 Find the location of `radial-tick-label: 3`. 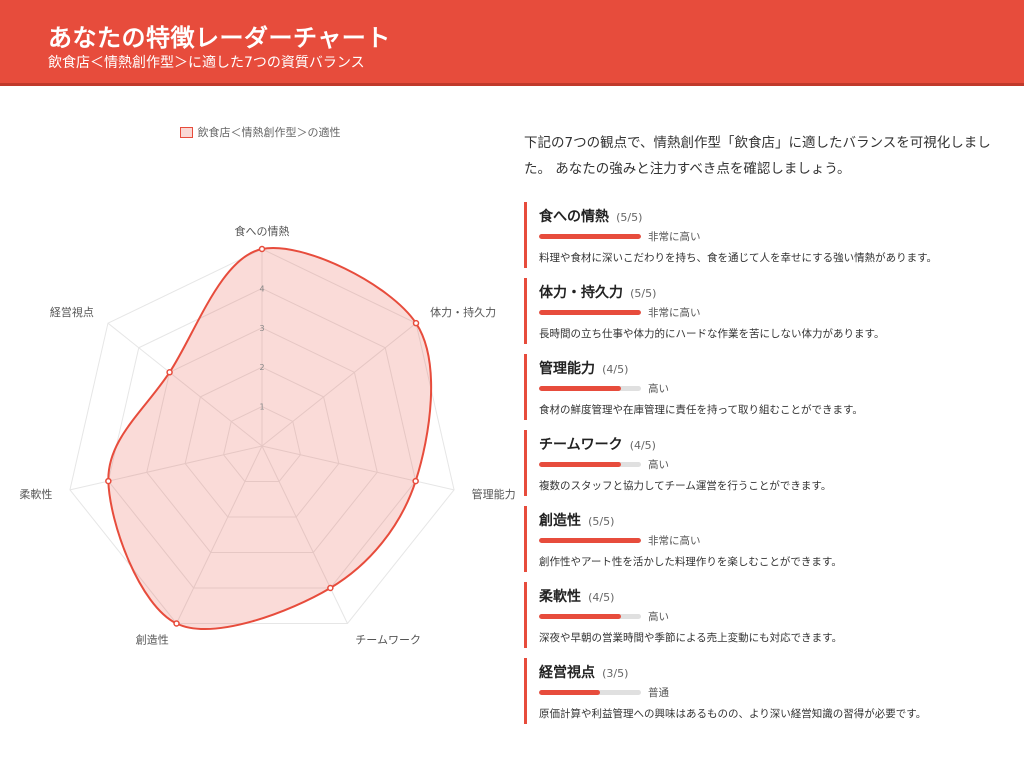

radial-tick-label: 3 is located at coordinates (261, 328).